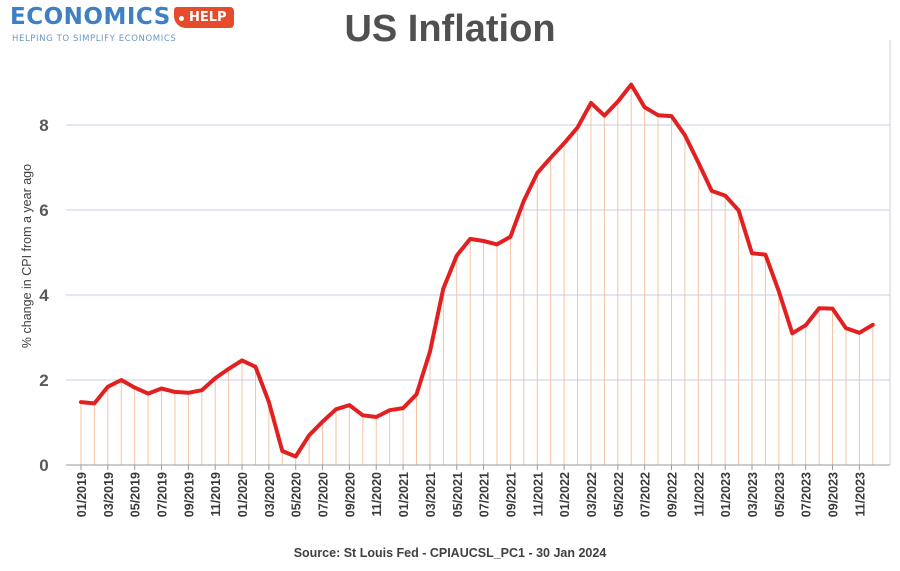 This screenshot has width=900, height=571. What do you see at coordinates (270, 494) in the screenshot?
I see `x-tick-label: 03/2020` at bounding box center [270, 494].